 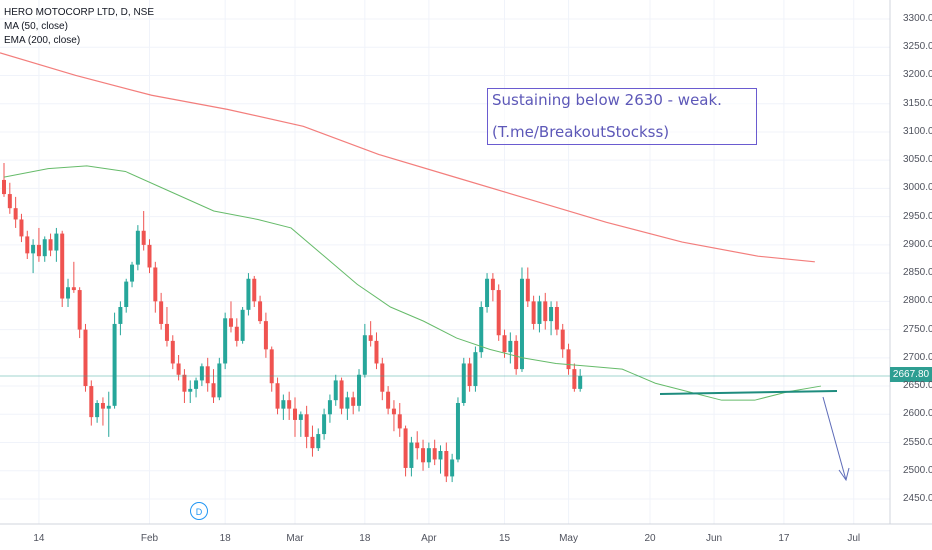 I want to click on time-tick-label: 18, so click(x=225, y=538).